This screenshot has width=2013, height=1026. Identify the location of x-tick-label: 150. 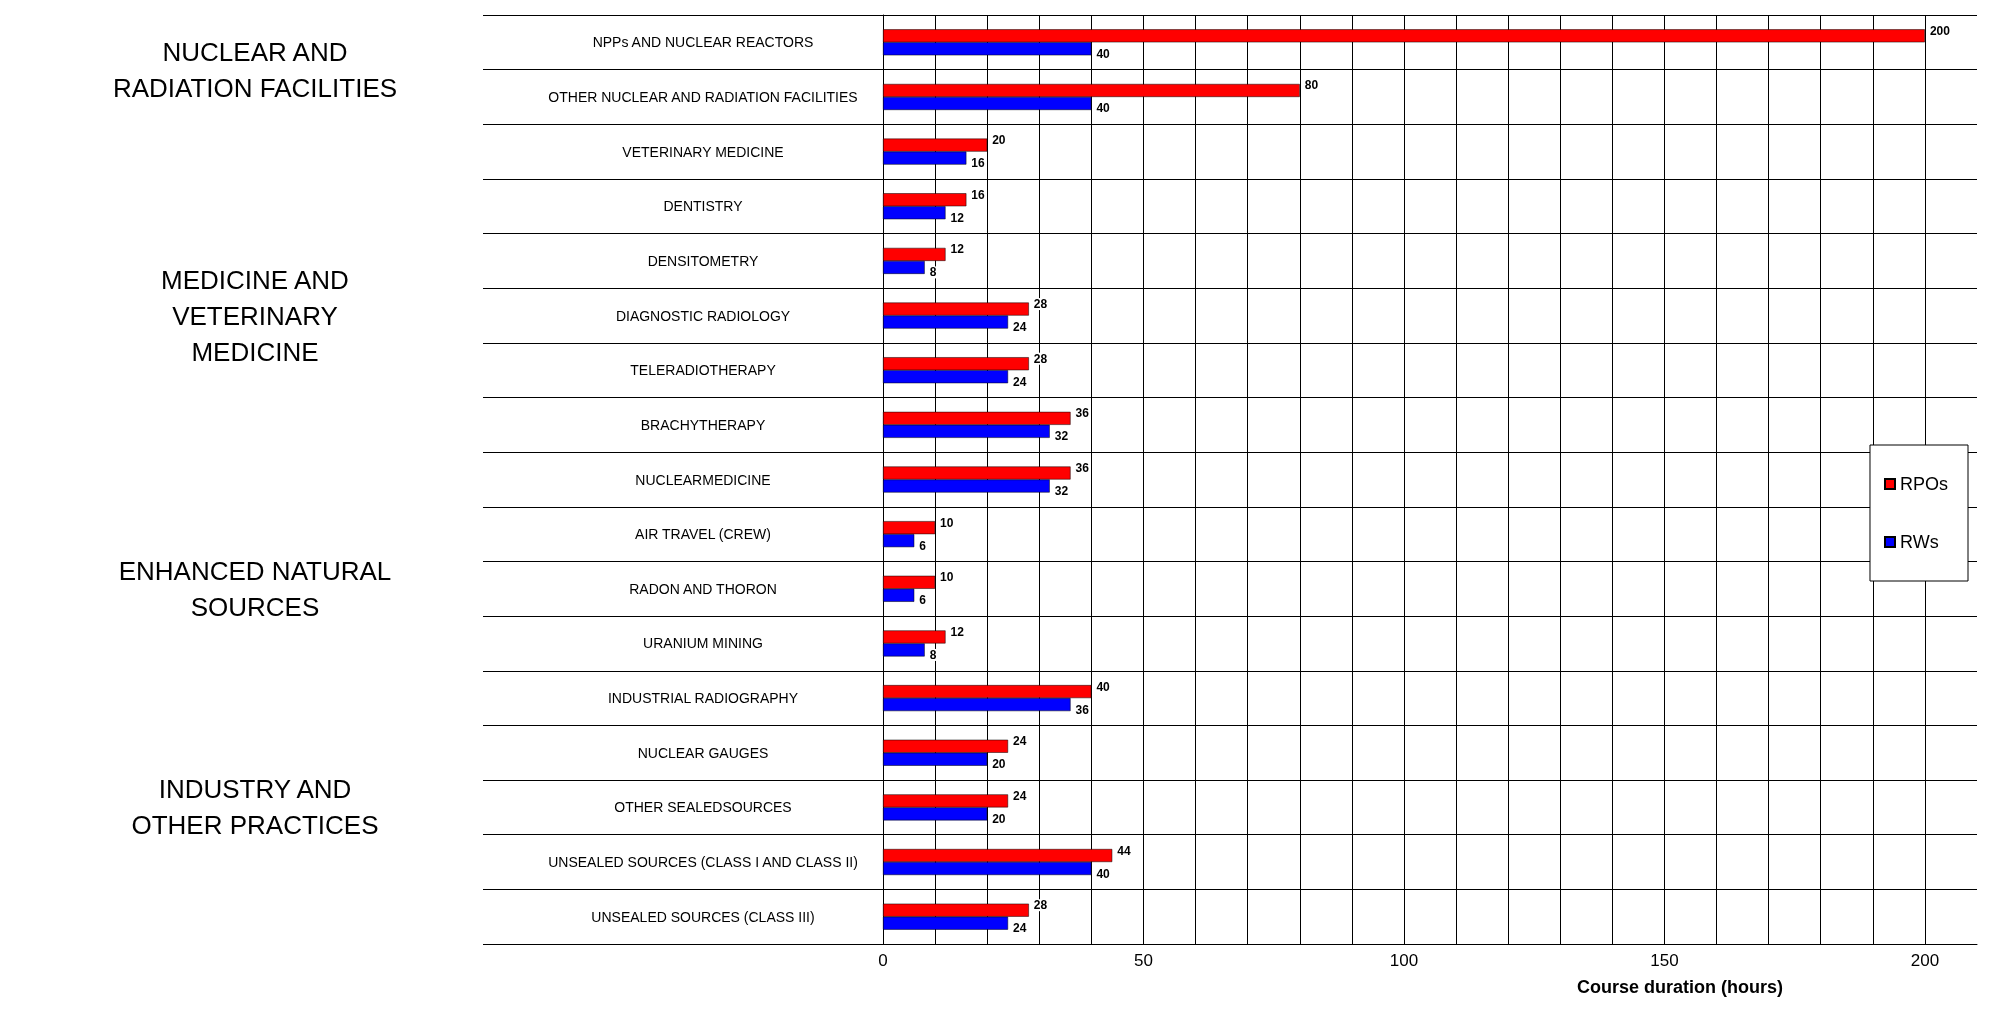
(1664, 960).